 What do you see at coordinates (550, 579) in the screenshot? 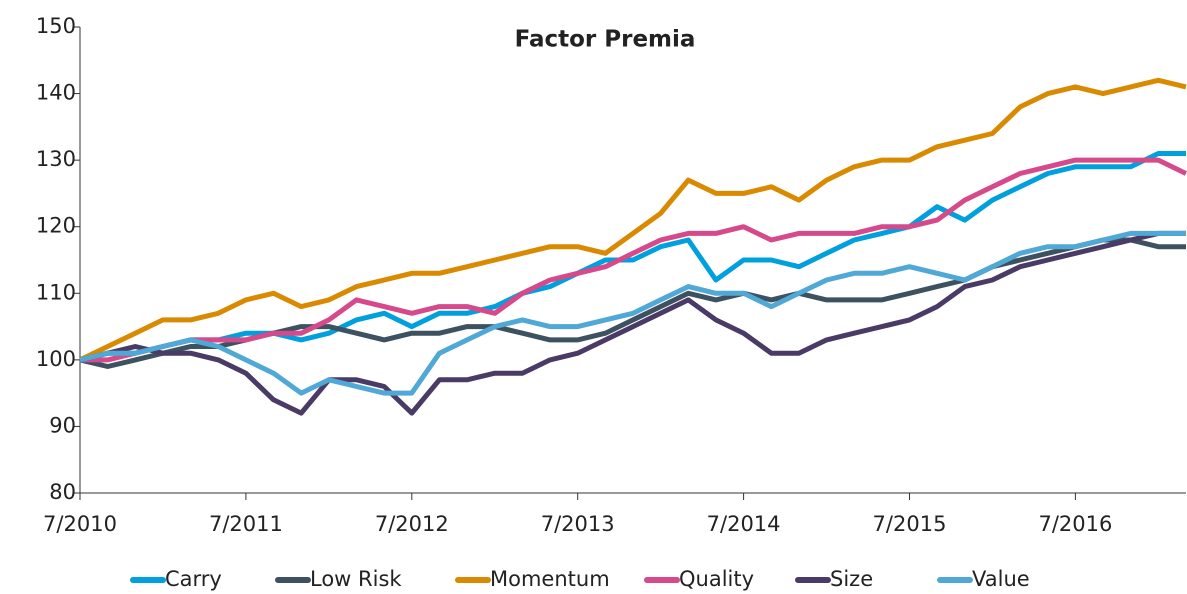
I see `legend-label: Momentum` at bounding box center [550, 579].